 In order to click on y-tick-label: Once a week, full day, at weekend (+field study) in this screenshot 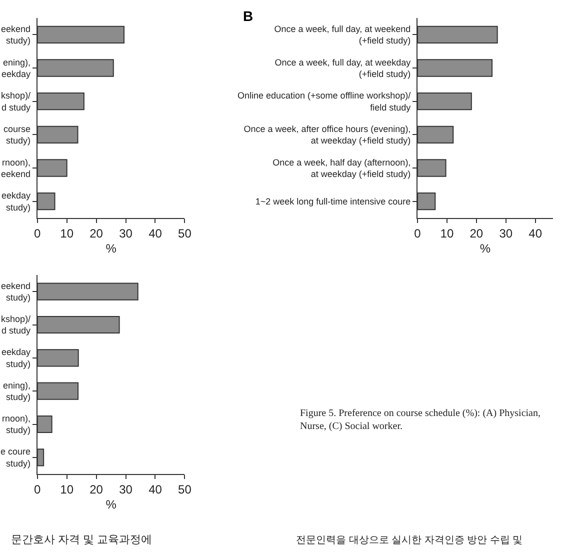, I will do `click(342, 35)`.